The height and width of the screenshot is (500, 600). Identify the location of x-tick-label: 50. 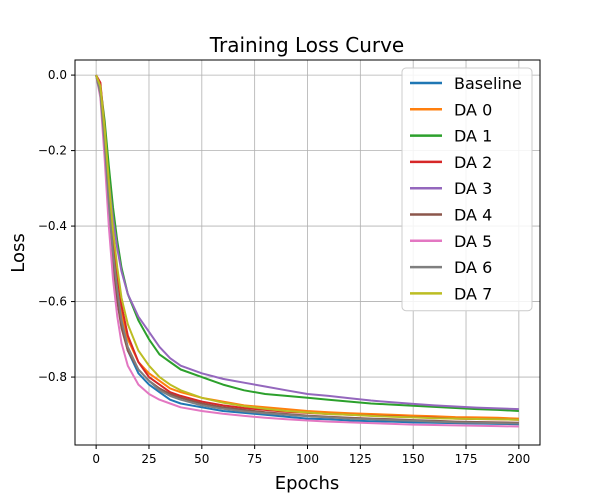
(201, 459).